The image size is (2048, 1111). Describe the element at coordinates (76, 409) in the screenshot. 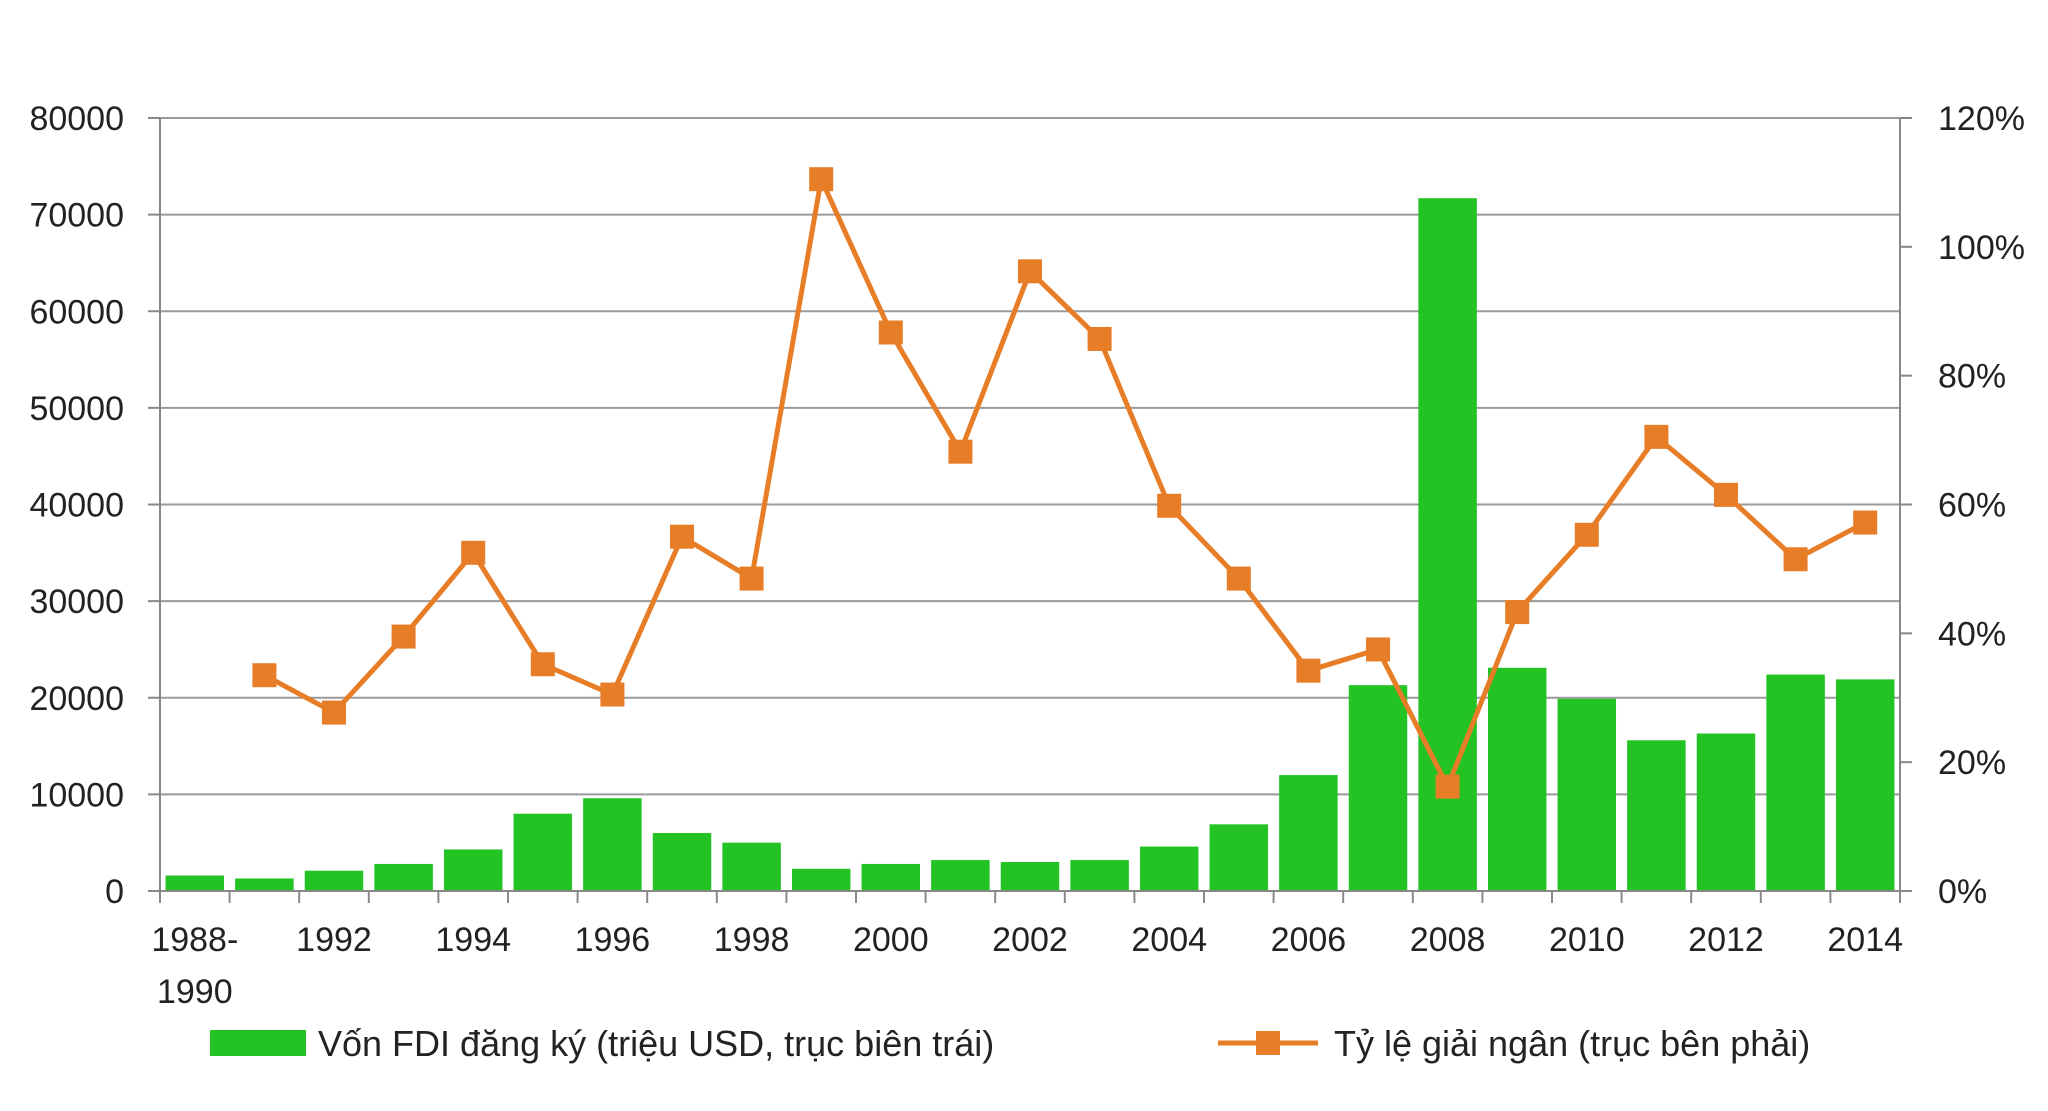

I see `y-left-tick-label: 50000` at that location.